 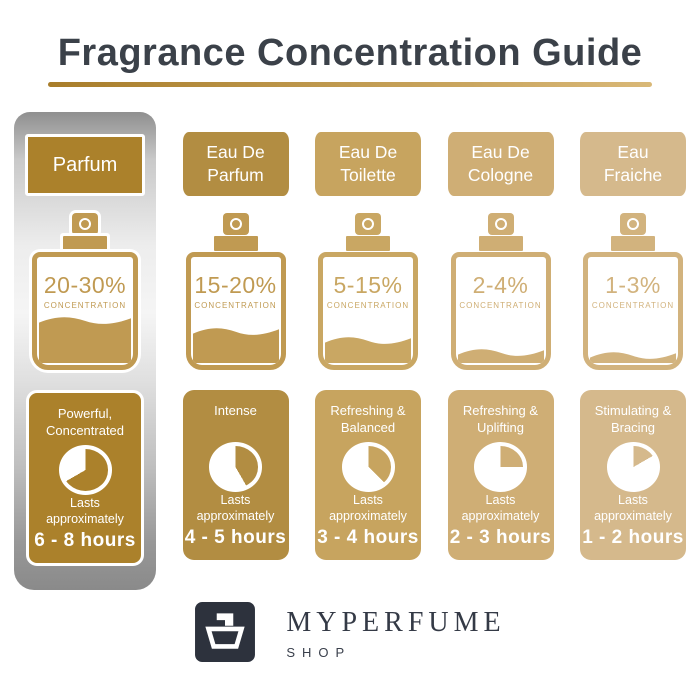 What do you see at coordinates (368, 164) in the screenshot?
I see `fragrance-type-header: Eau De Toilette` at bounding box center [368, 164].